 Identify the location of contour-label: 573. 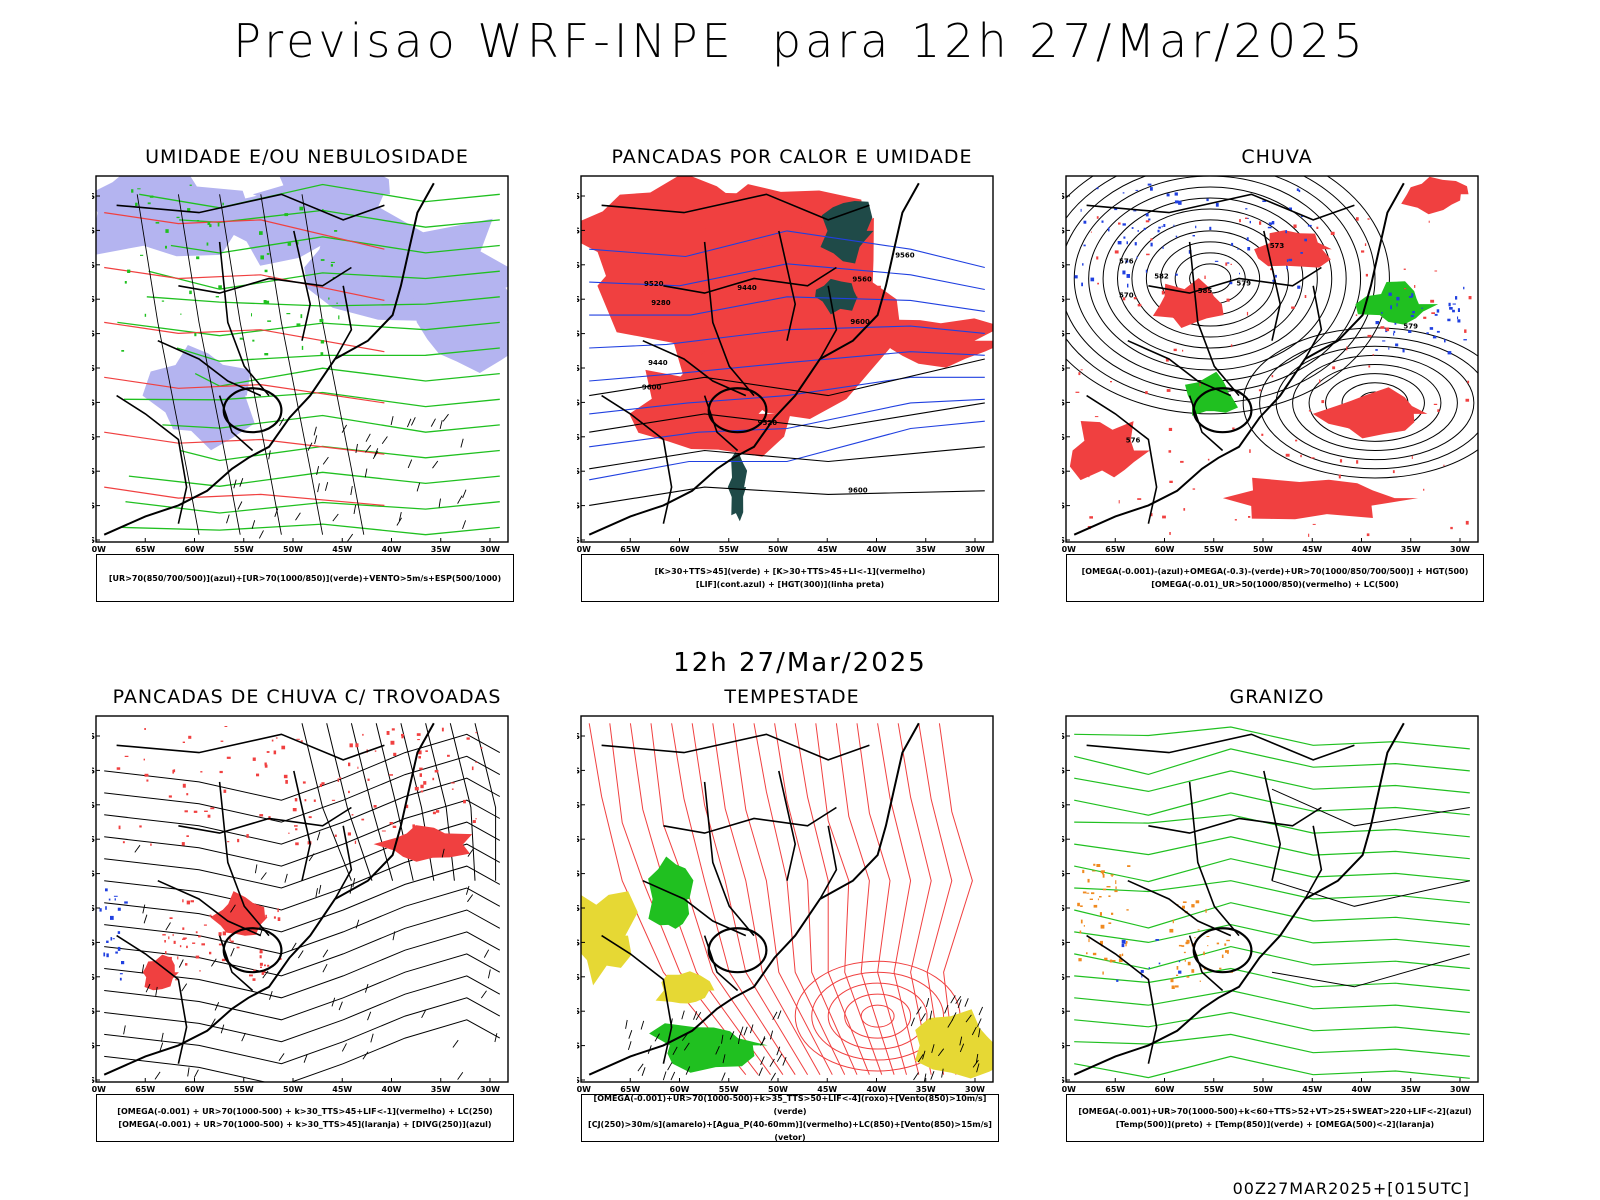
(1277, 246).